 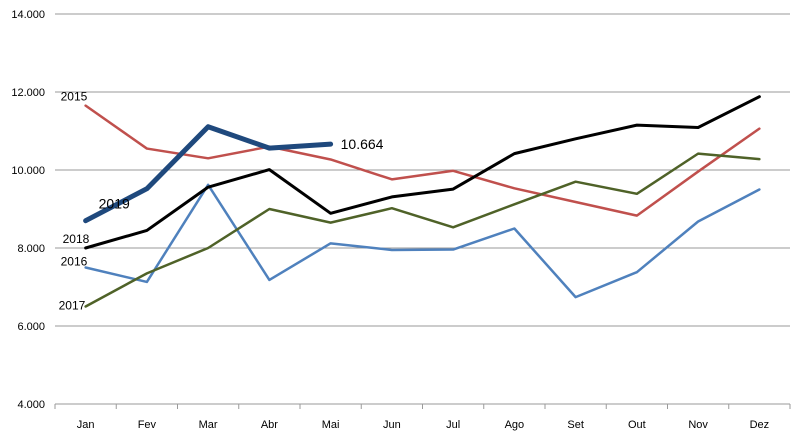 What do you see at coordinates (637, 425) in the screenshot?
I see `x-tick-label: Out` at bounding box center [637, 425].